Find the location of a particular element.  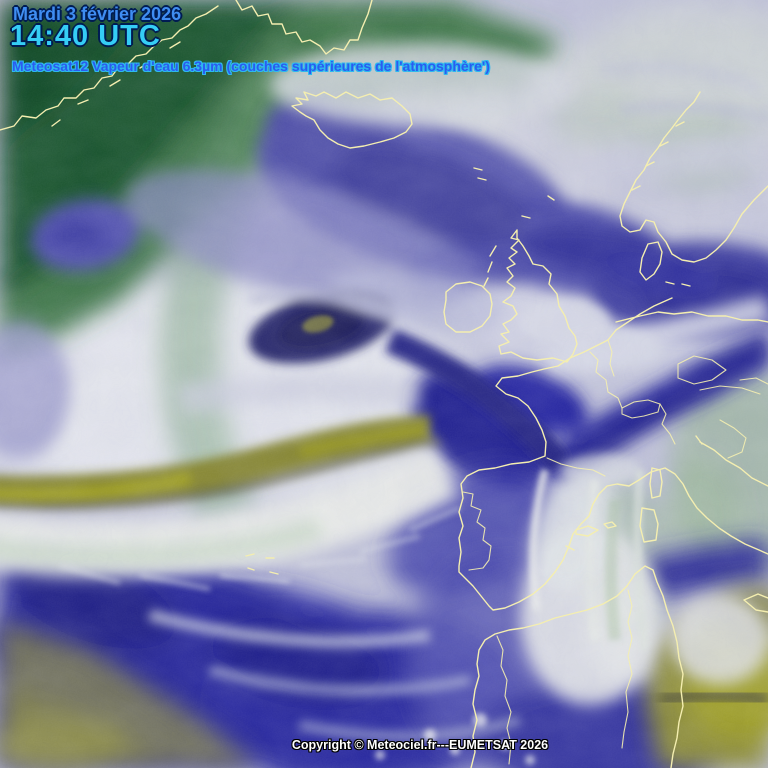

time-label: 14:40 UTC is located at coordinates (85, 36).